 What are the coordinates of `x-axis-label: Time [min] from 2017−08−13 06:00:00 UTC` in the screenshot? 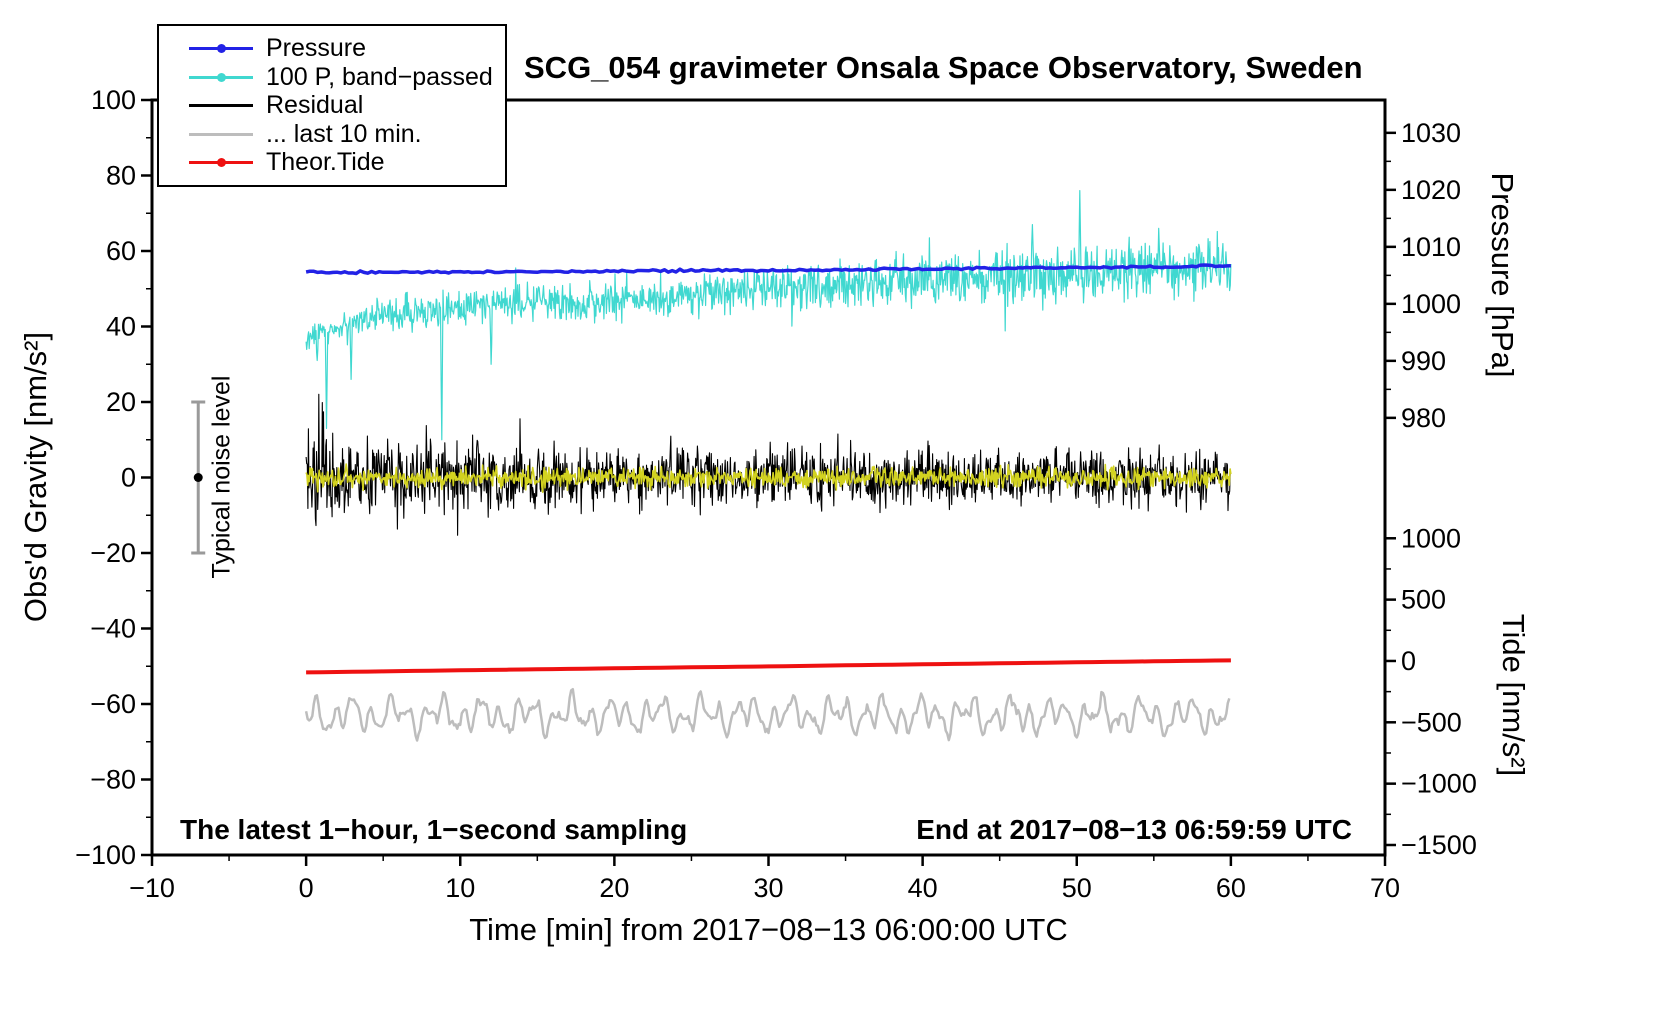 It's located at (768, 929).